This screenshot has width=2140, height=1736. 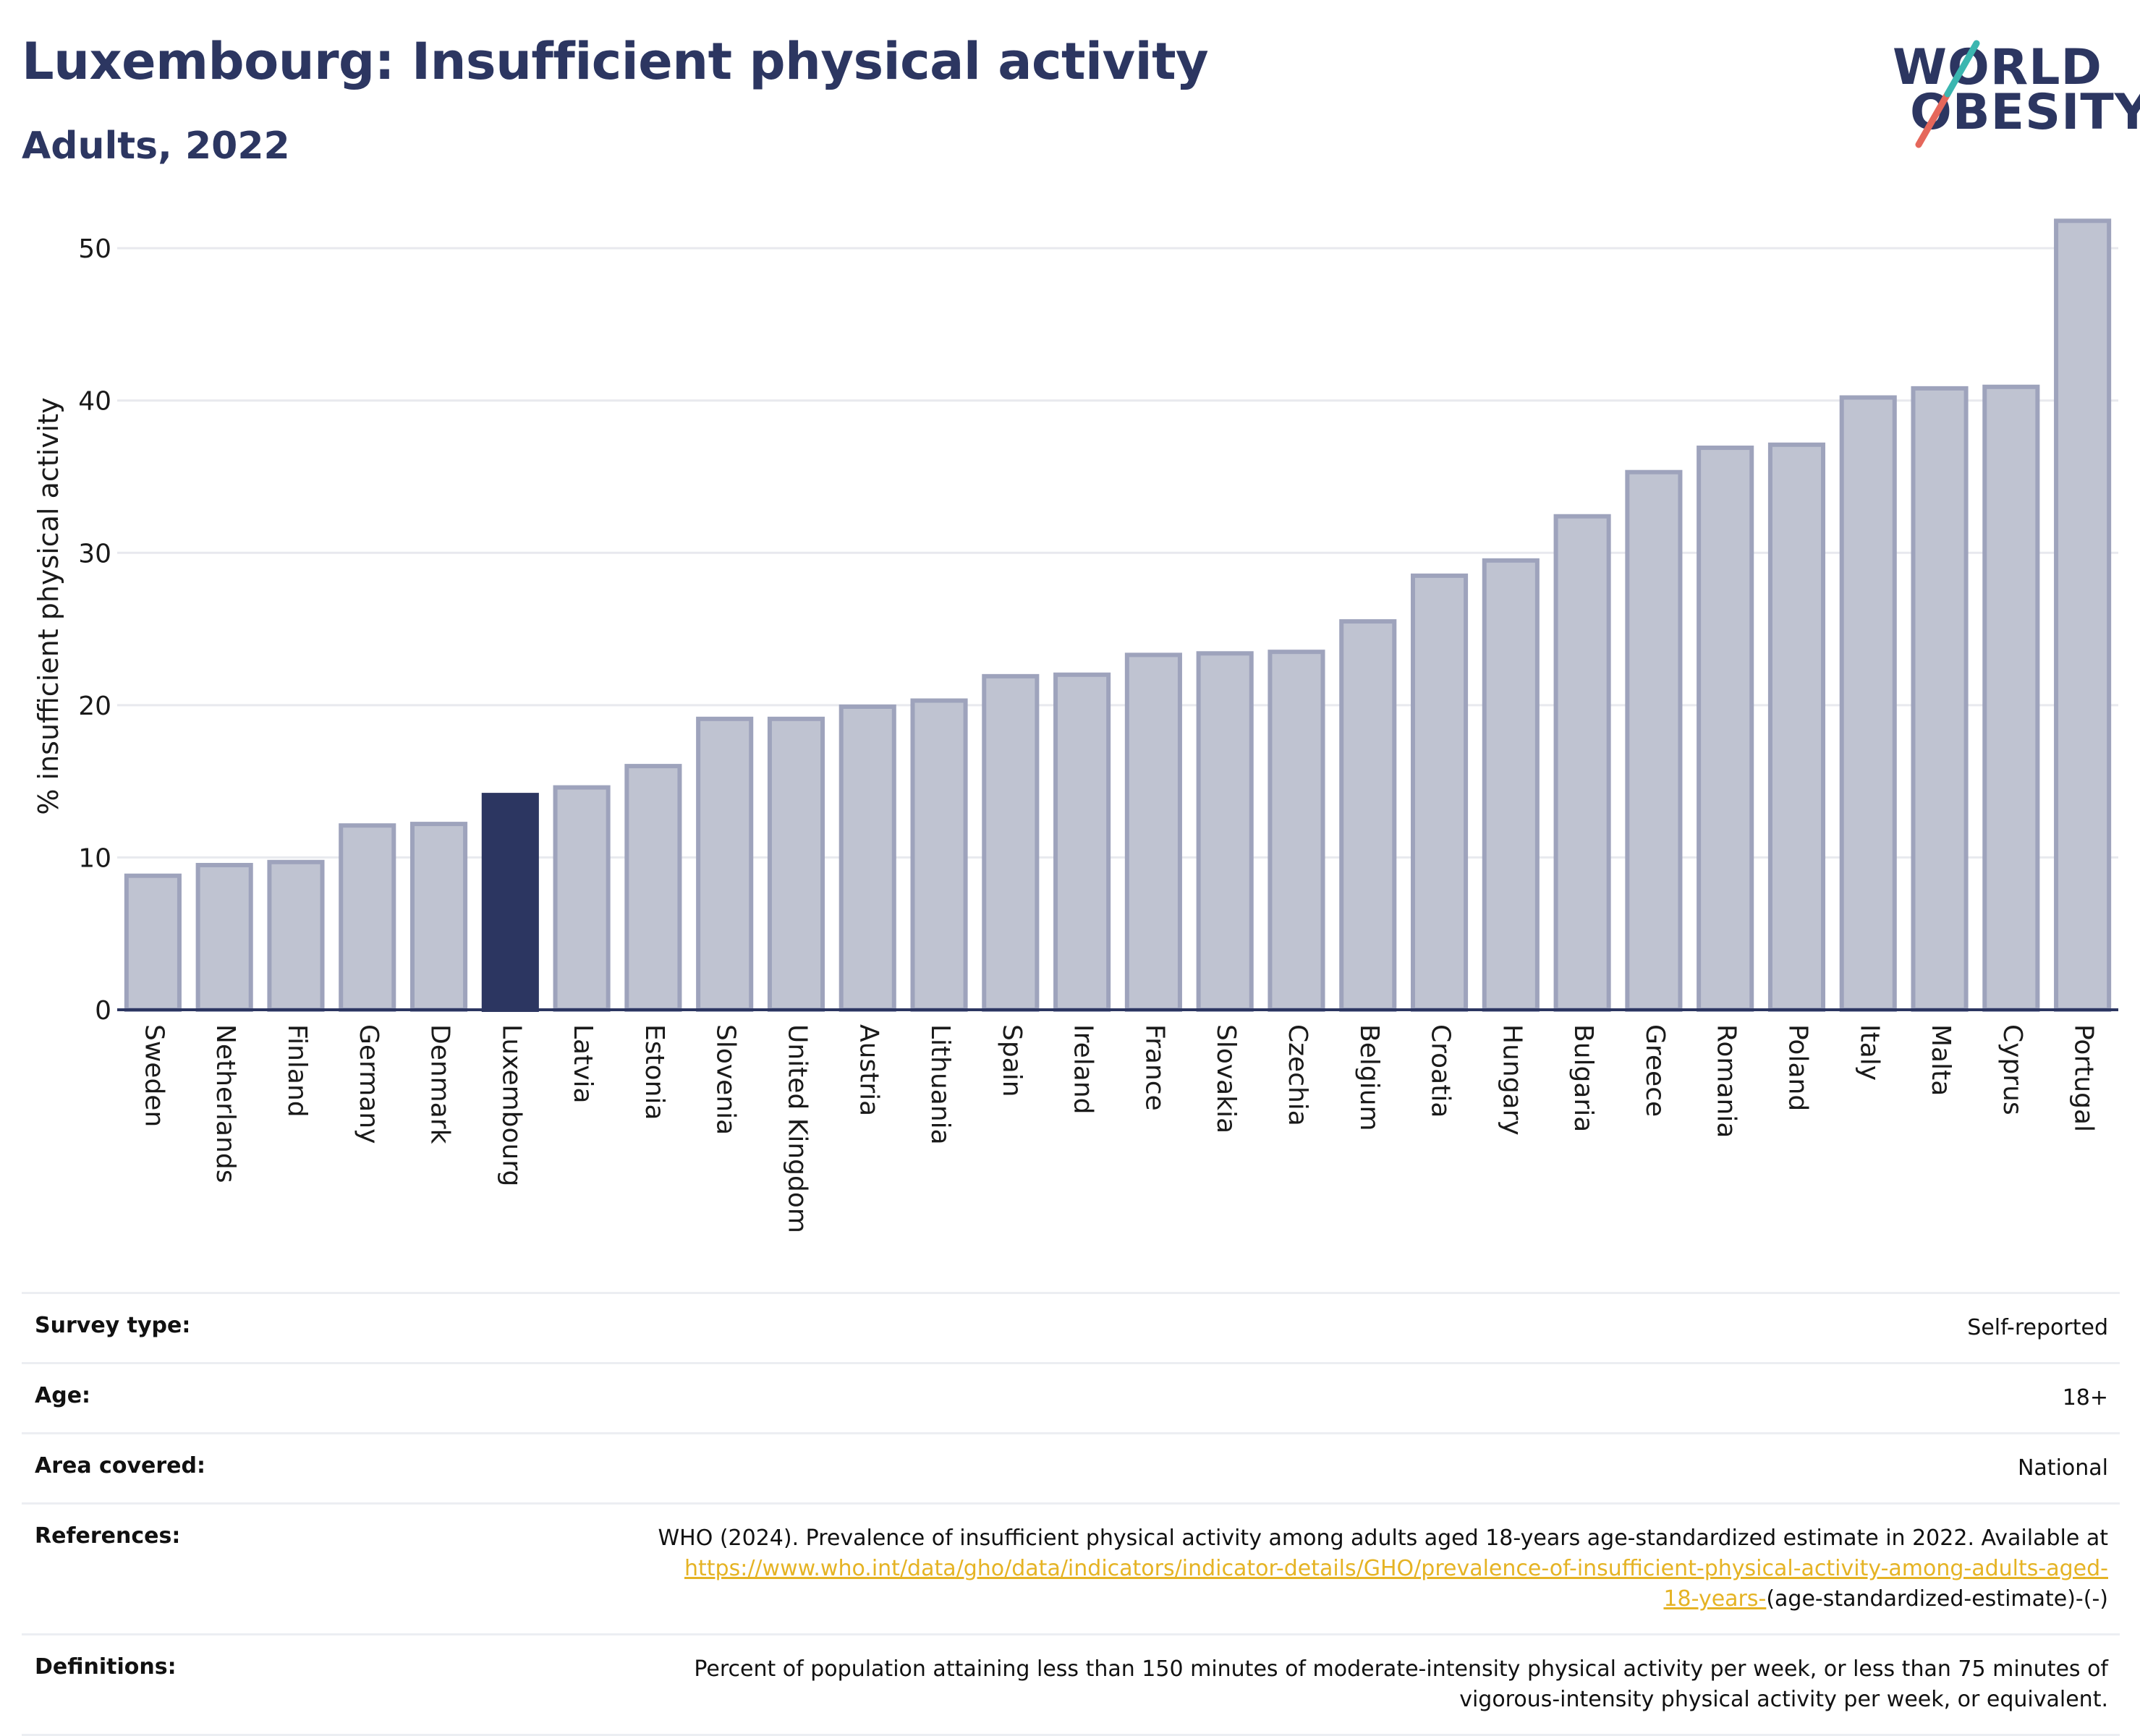 What do you see at coordinates (1869, 1052) in the screenshot?
I see `x-tick-label: Italy` at bounding box center [1869, 1052].